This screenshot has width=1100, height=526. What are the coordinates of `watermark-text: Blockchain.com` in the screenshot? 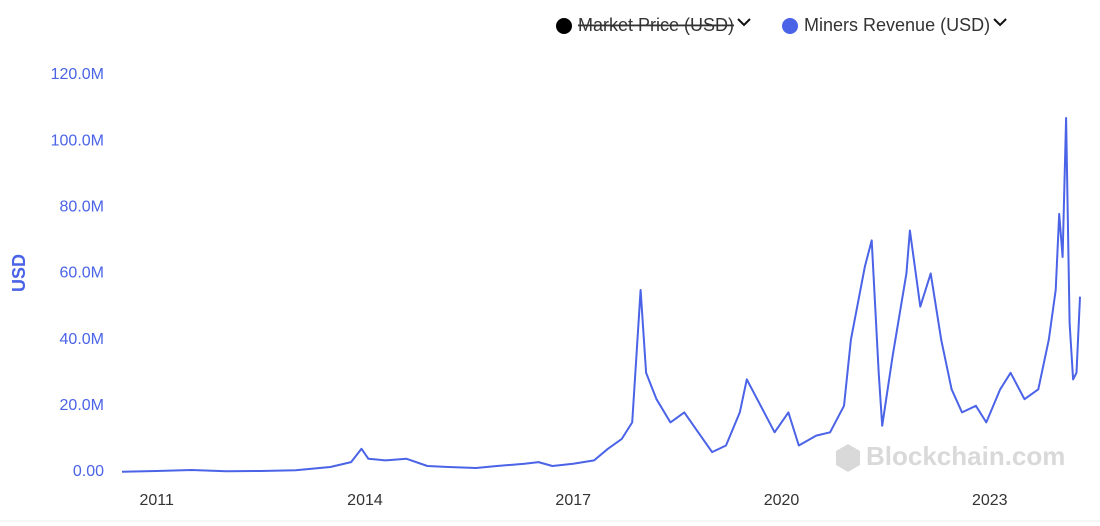 It's located at (965, 456).